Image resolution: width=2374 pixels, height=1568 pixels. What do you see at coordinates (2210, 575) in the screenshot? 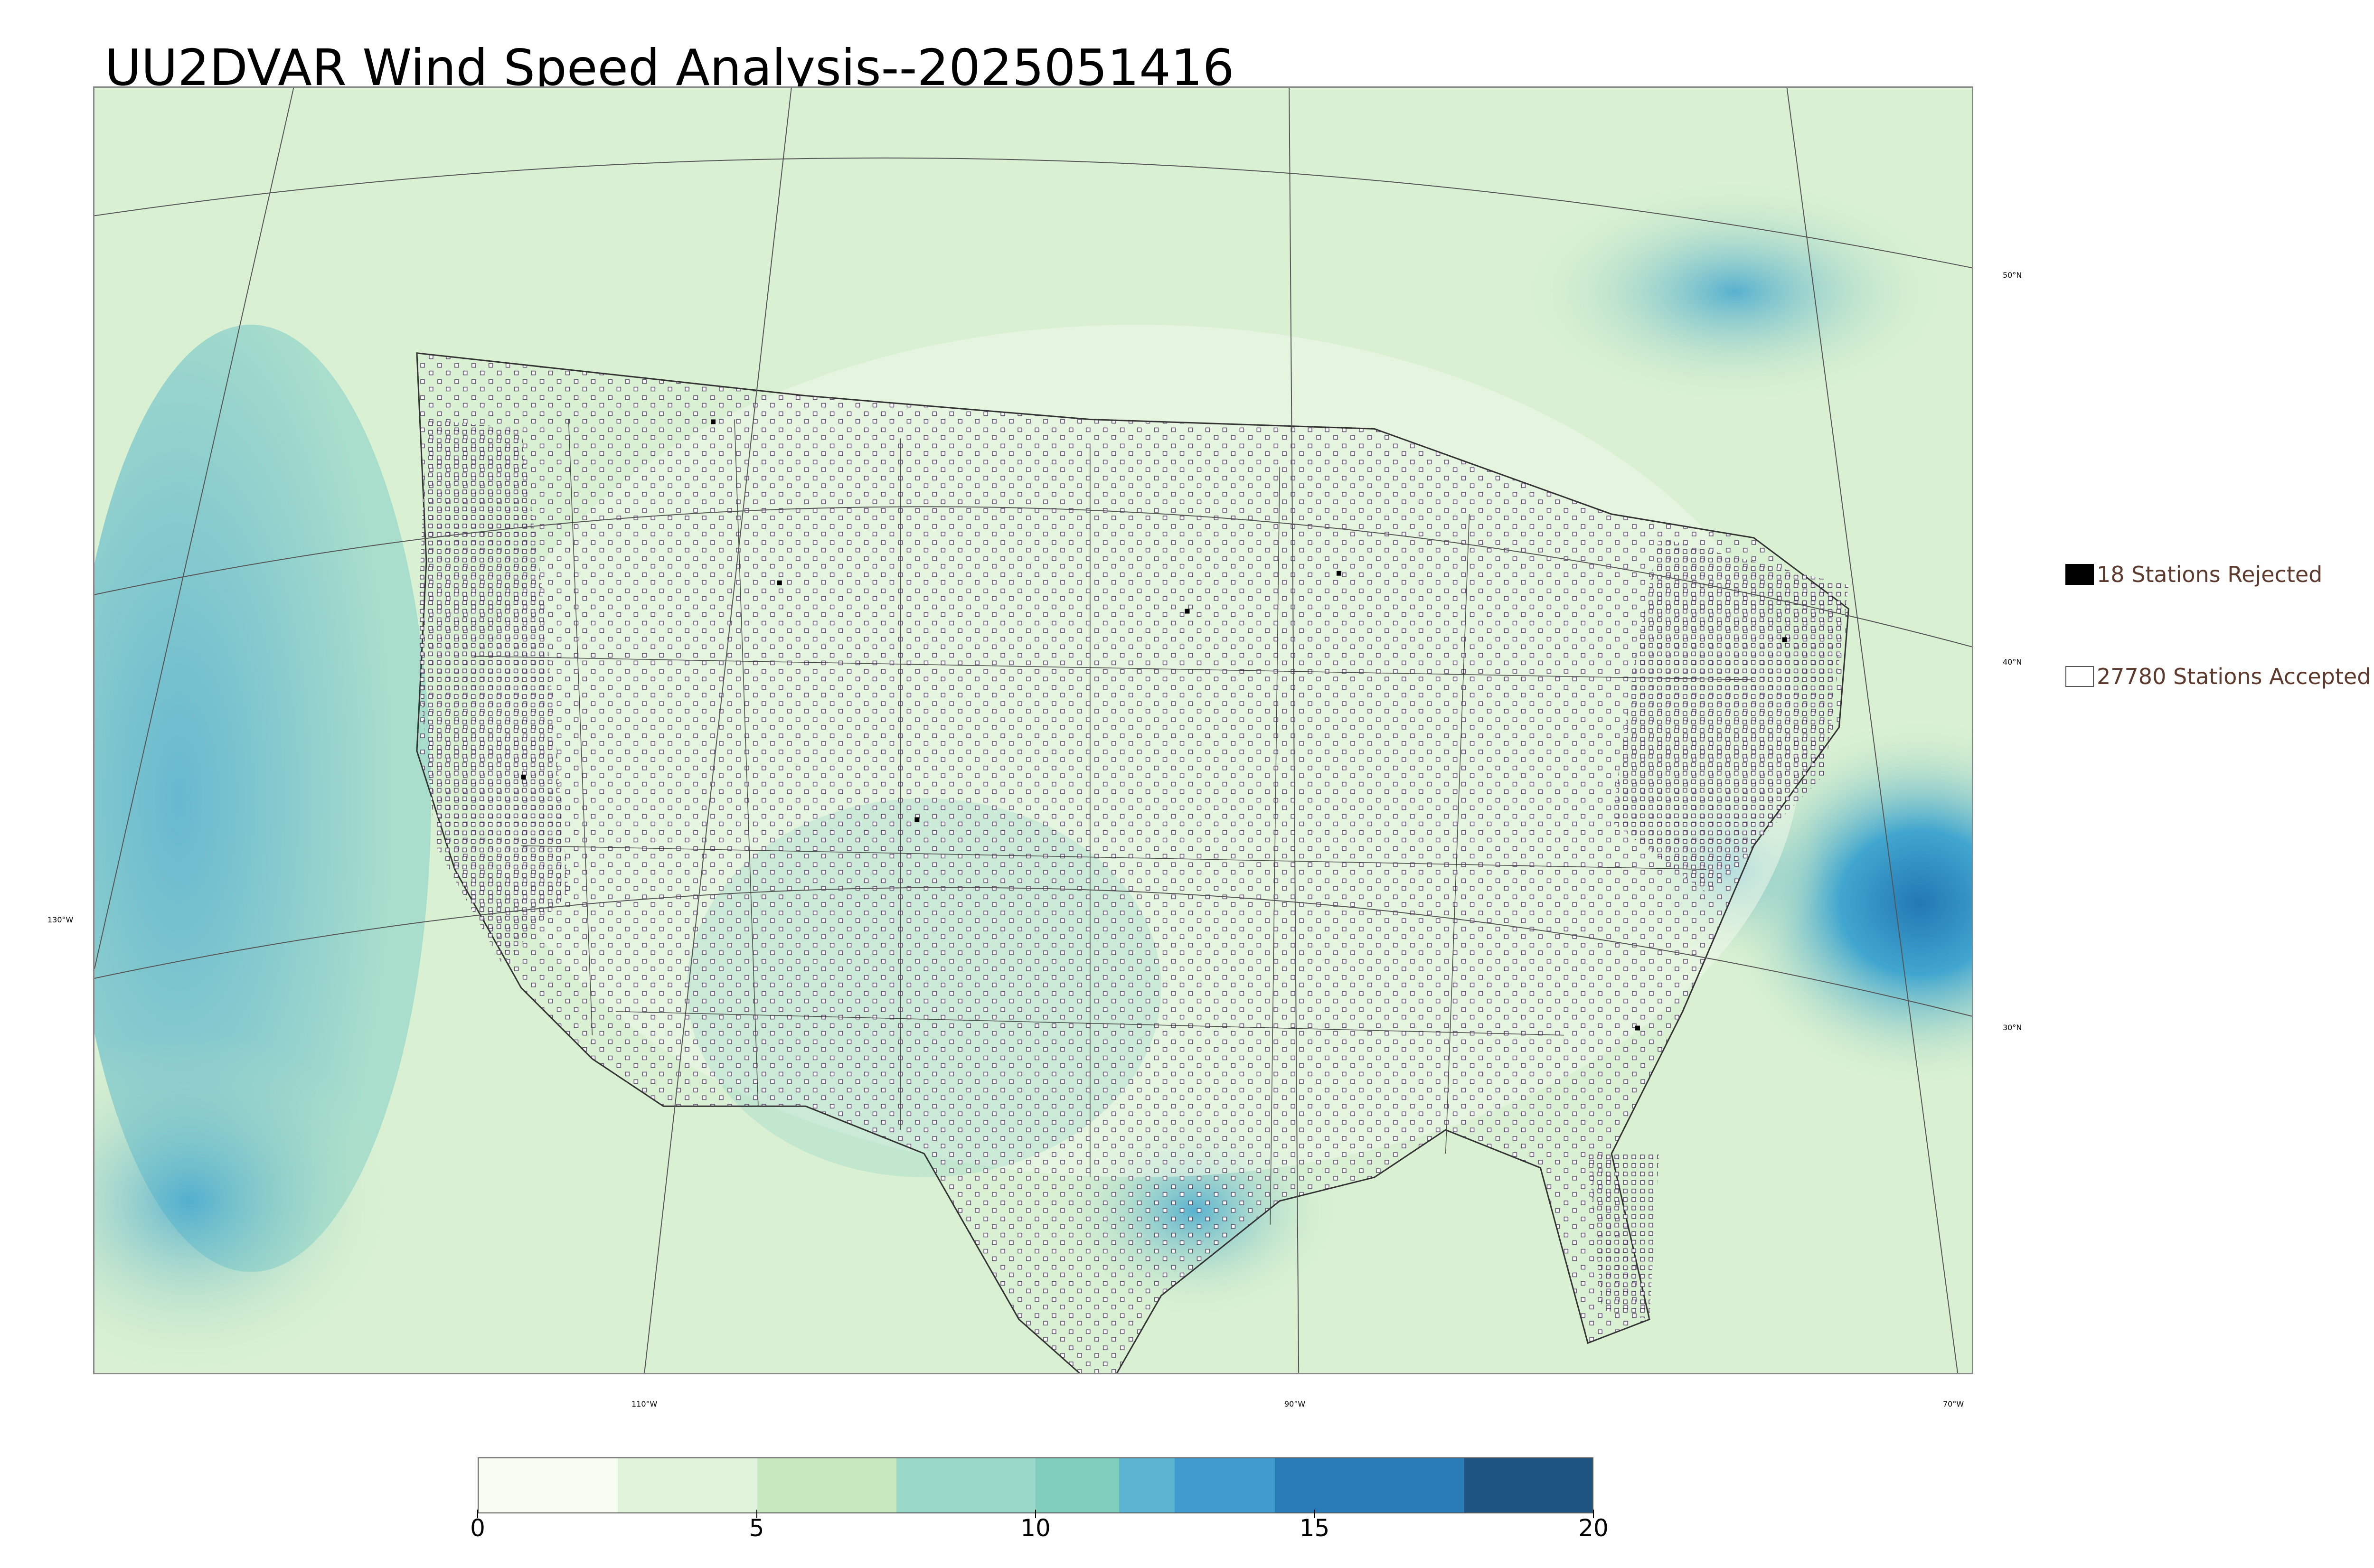
I see `legend-rejected-label: 18 Stations Rejected` at bounding box center [2210, 575].